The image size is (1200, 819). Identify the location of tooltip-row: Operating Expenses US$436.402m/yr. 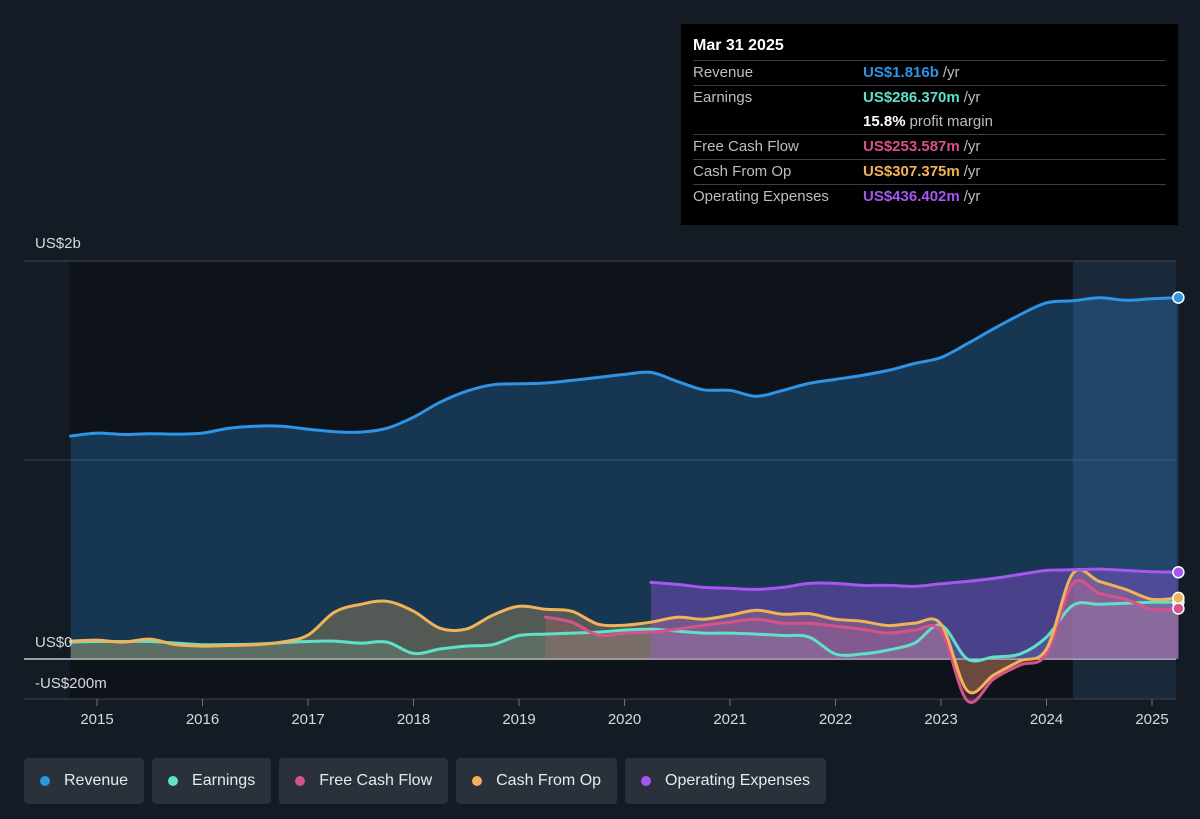
(929, 196).